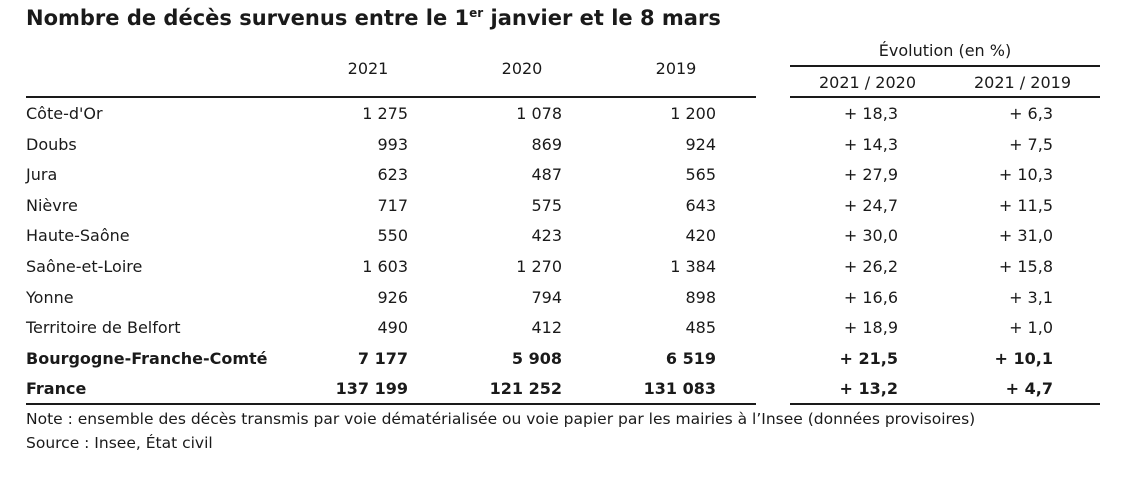 The height and width of the screenshot is (484, 1148). I want to click on cell-2020: 412, so click(546, 328).